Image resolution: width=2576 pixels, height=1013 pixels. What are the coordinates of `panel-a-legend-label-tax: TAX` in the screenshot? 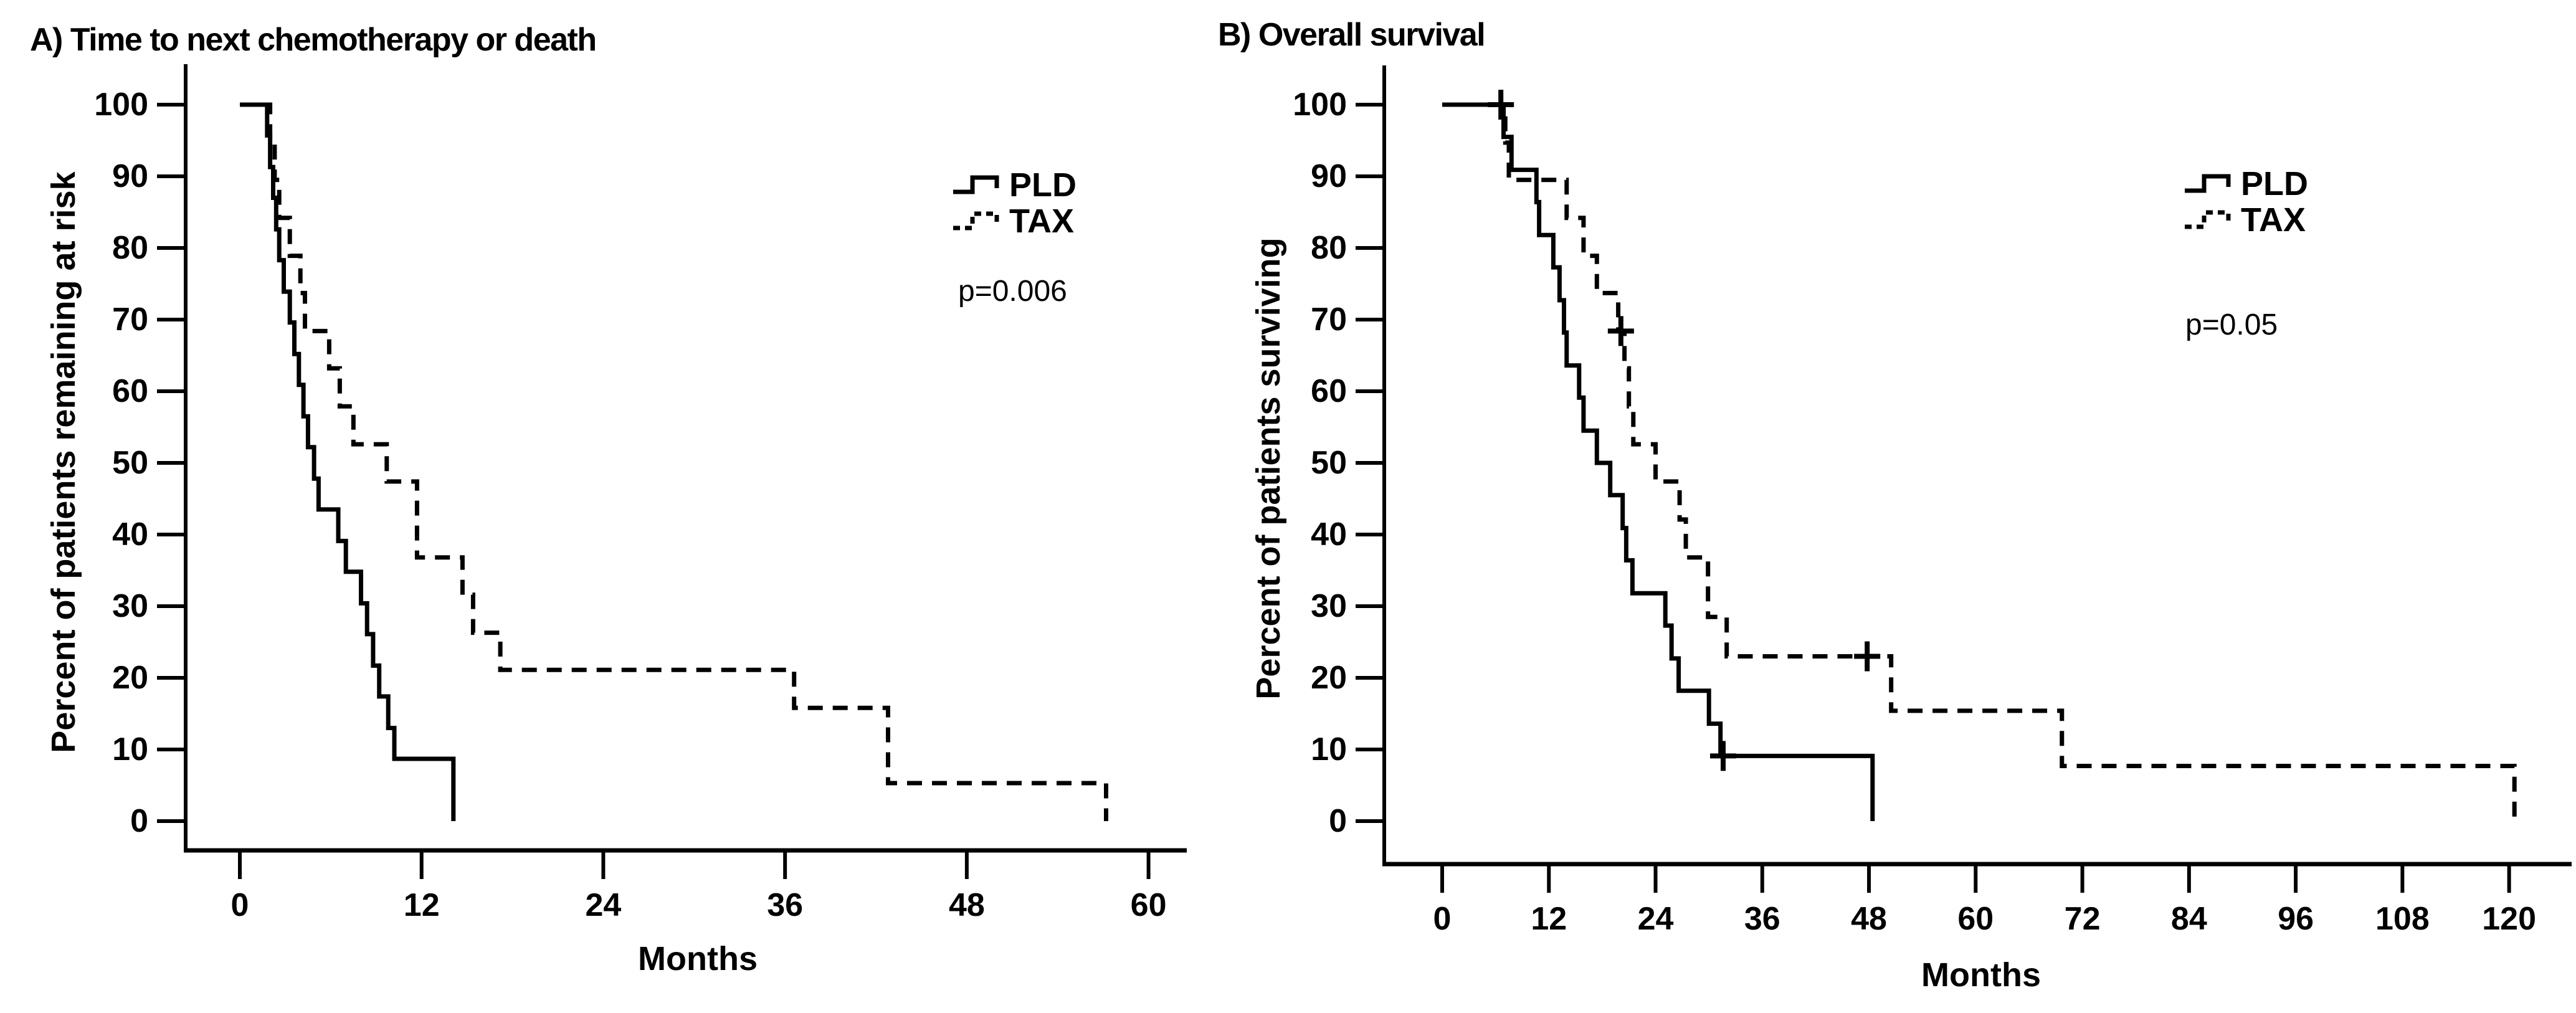 It's located at (1041, 221).